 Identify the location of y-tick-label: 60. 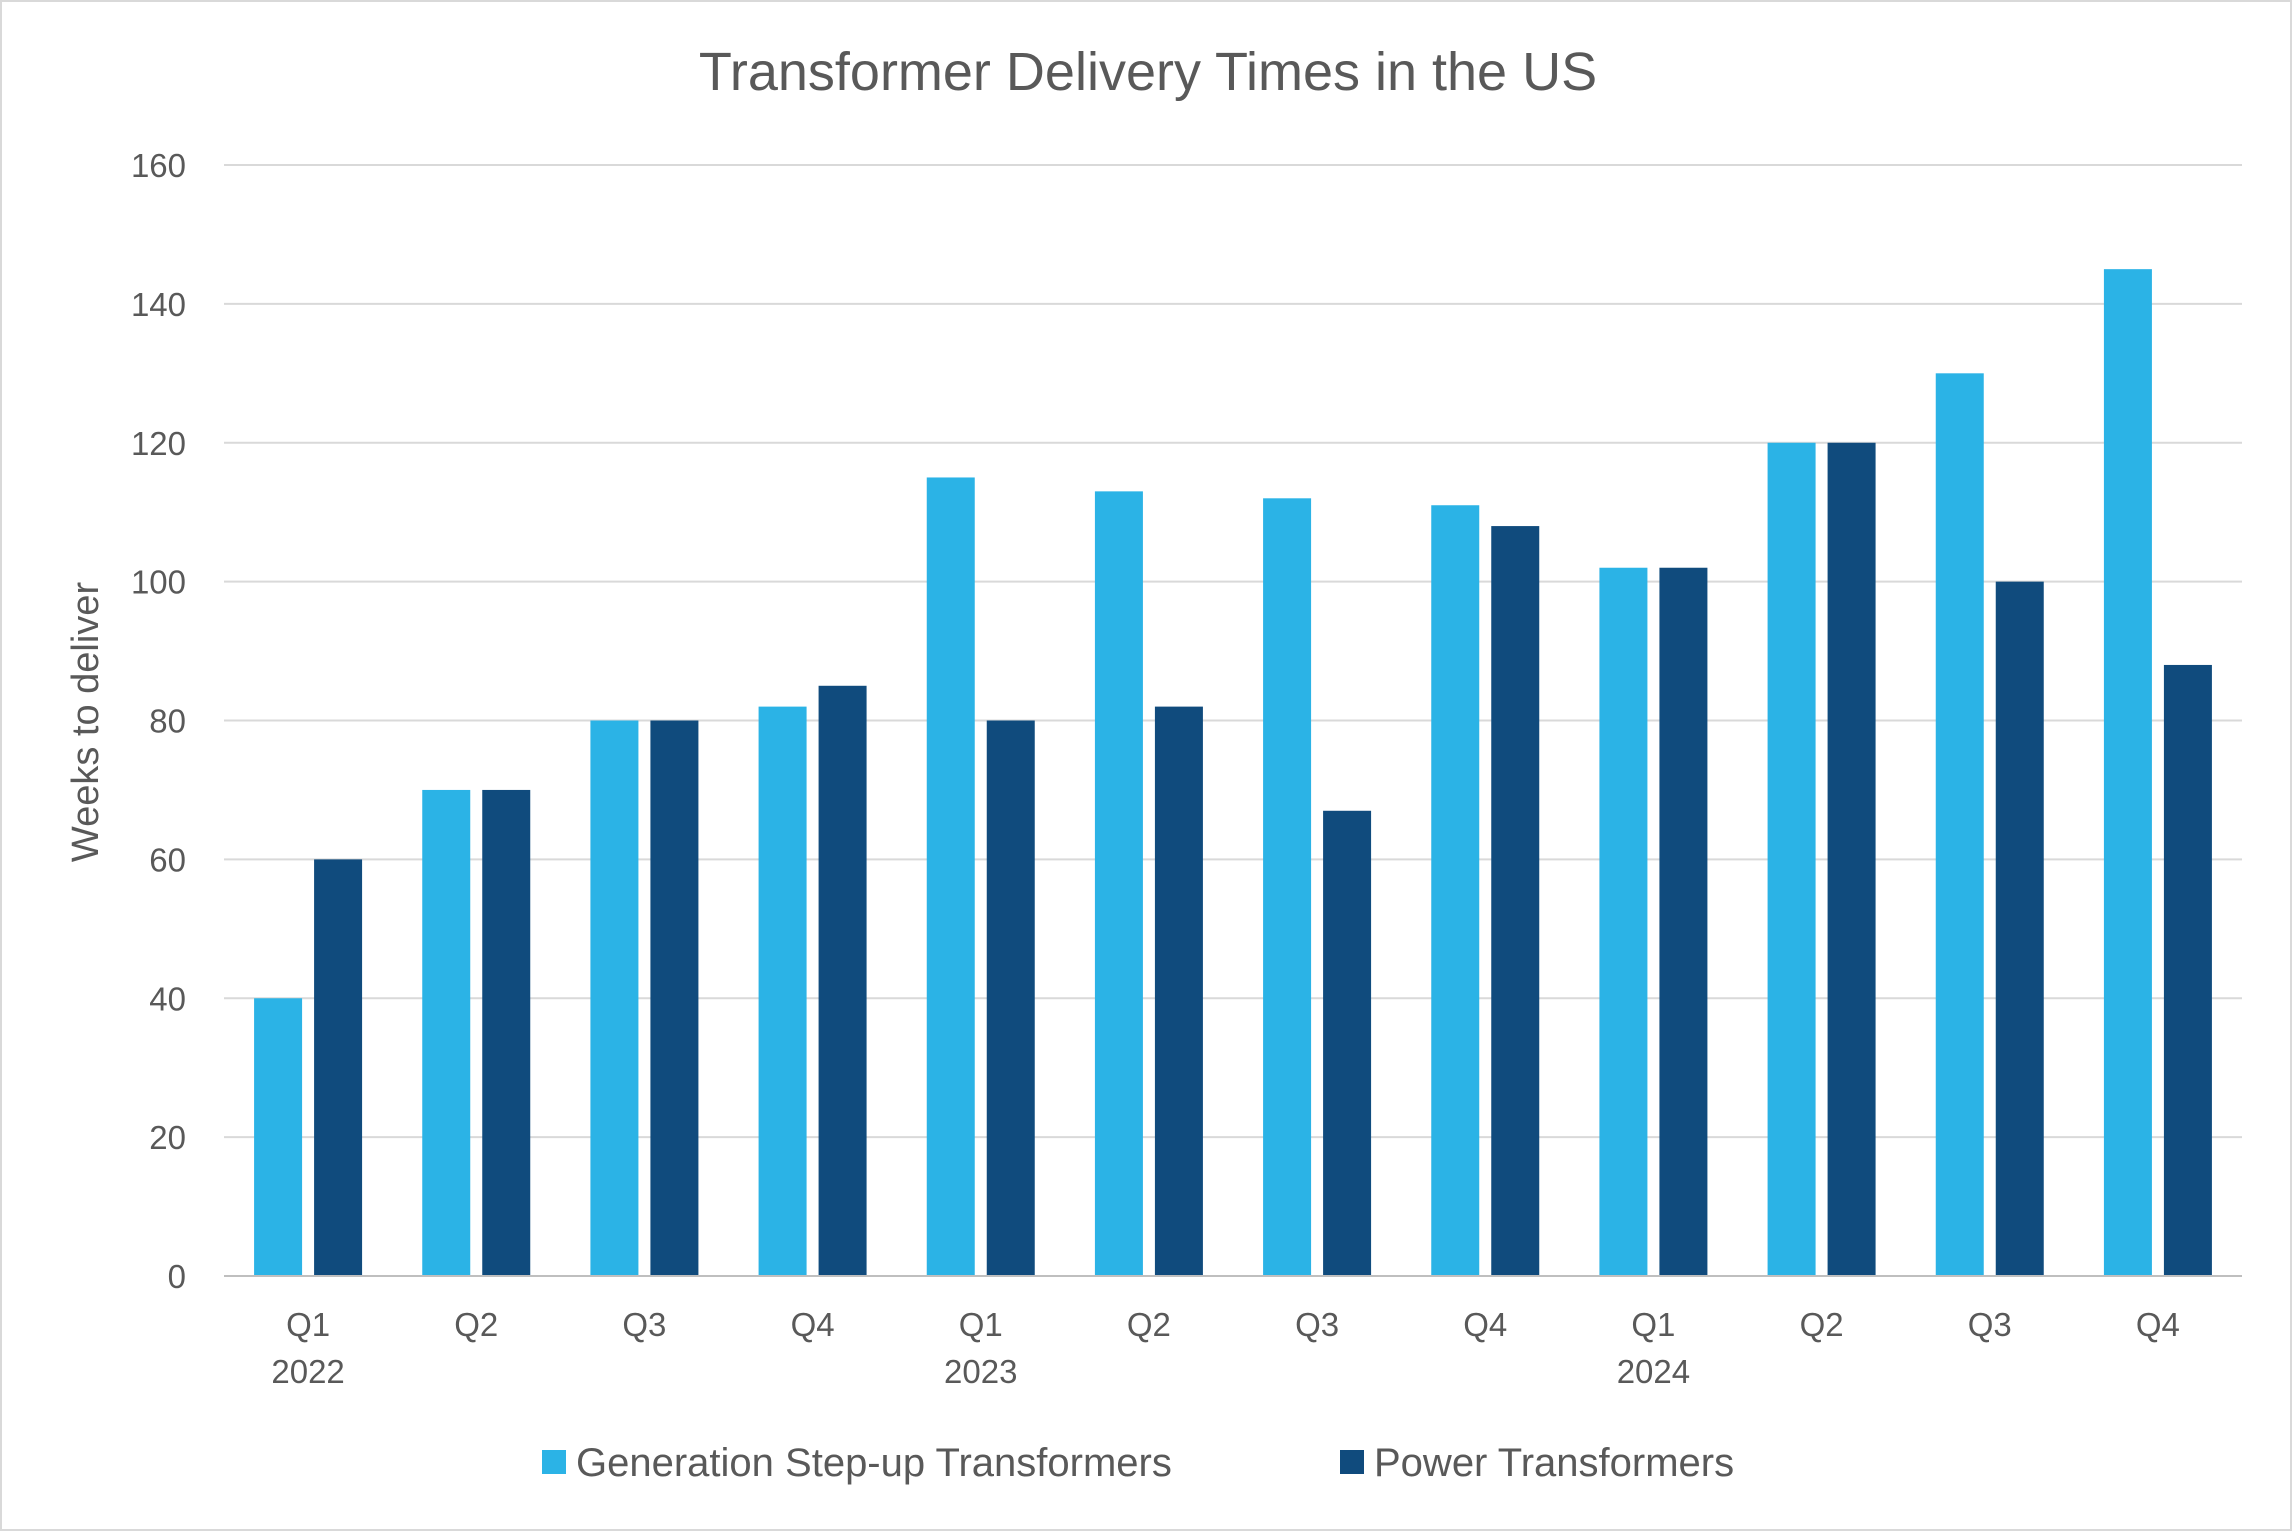
(167, 859).